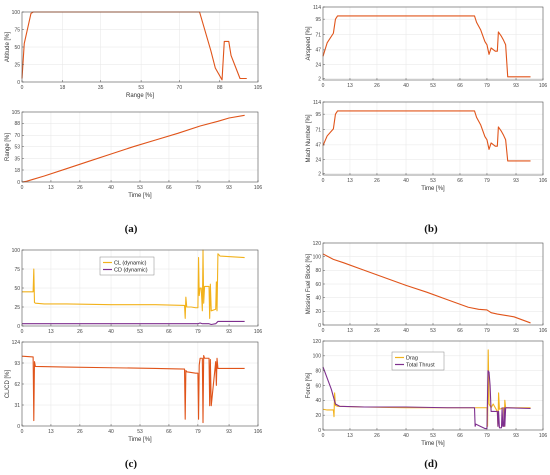 The width and height of the screenshot is (550, 475). What do you see at coordinates (412, 358) in the screenshot?
I see `legend-entry: Drag` at bounding box center [412, 358].